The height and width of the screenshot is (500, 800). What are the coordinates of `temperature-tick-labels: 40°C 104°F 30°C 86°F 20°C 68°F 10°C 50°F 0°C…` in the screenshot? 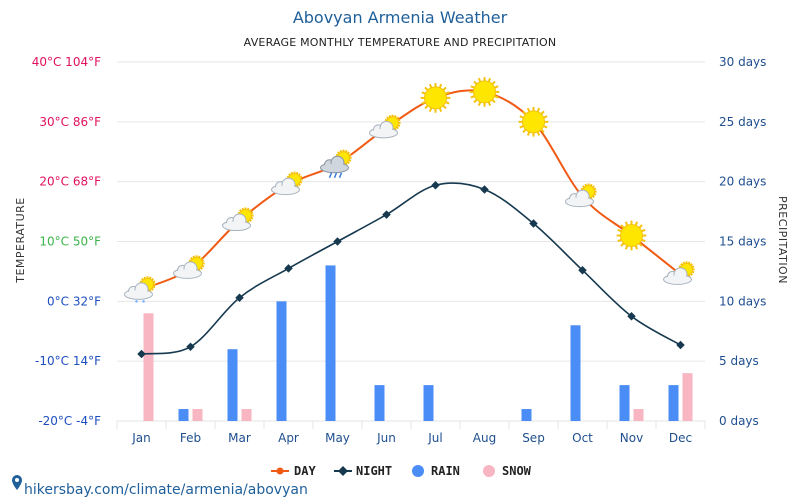 It's located at (66, 241).